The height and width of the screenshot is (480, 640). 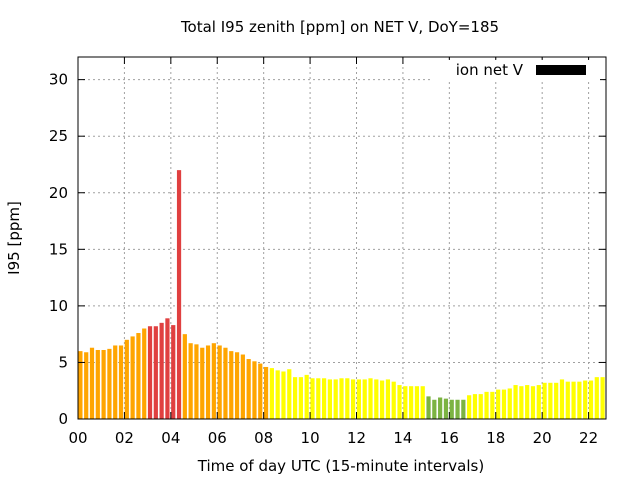 What do you see at coordinates (63, 362) in the screenshot?
I see `y-tick-label: 5` at bounding box center [63, 362].